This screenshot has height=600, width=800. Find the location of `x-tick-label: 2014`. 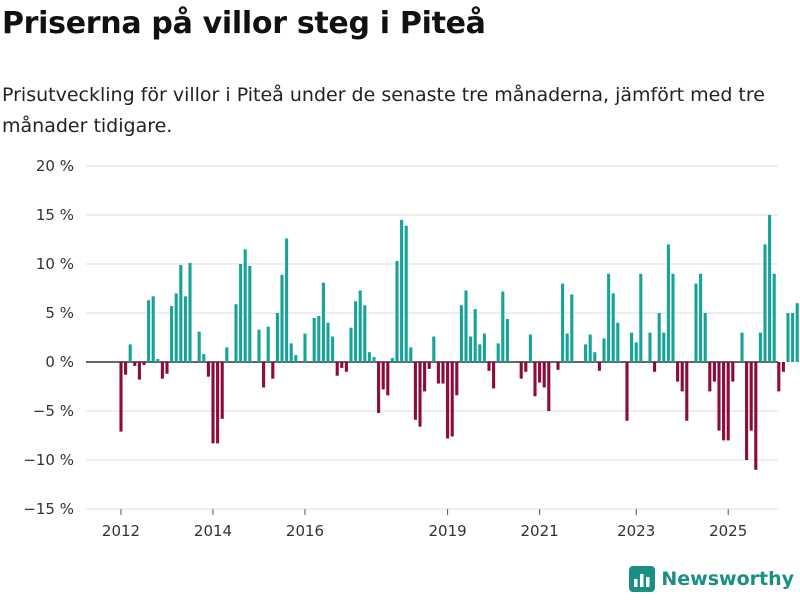

x-tick-label: 2014 is located at coordinates (213, 531).